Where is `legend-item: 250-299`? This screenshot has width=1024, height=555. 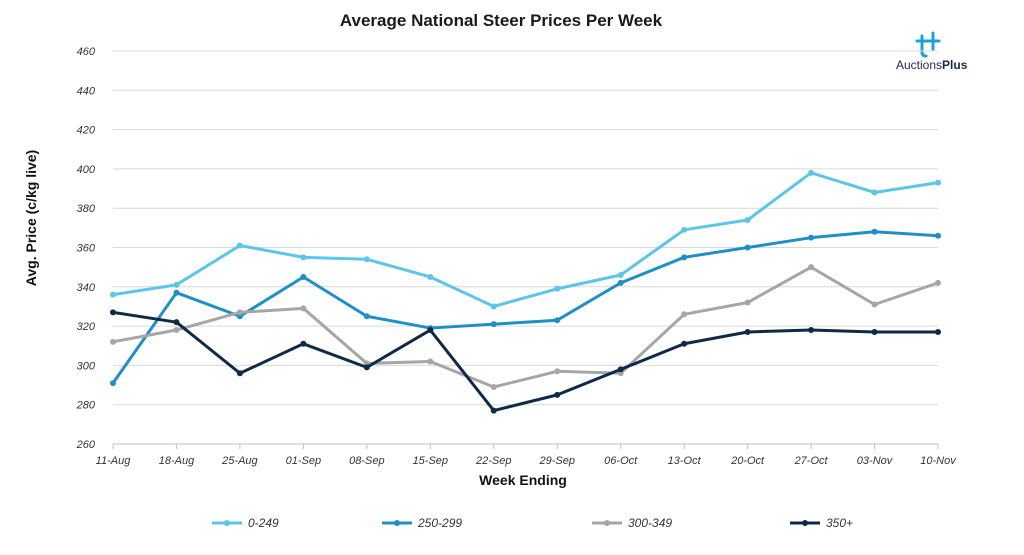 legend-item: 250-299 is located at coordinates (422, 523).